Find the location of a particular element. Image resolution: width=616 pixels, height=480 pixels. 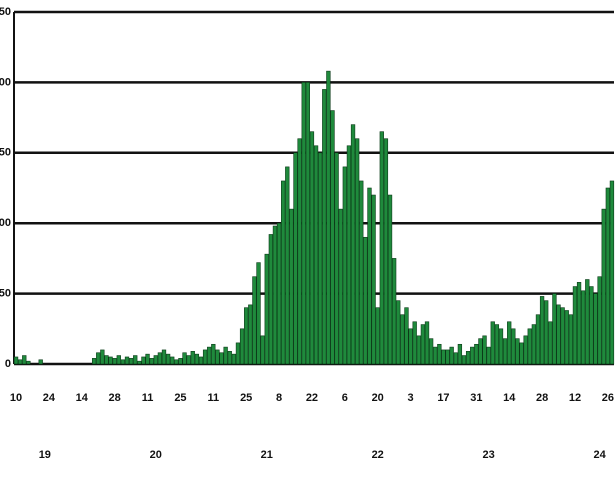

x-tick-label: 31 is located at coordinates (476, 398).